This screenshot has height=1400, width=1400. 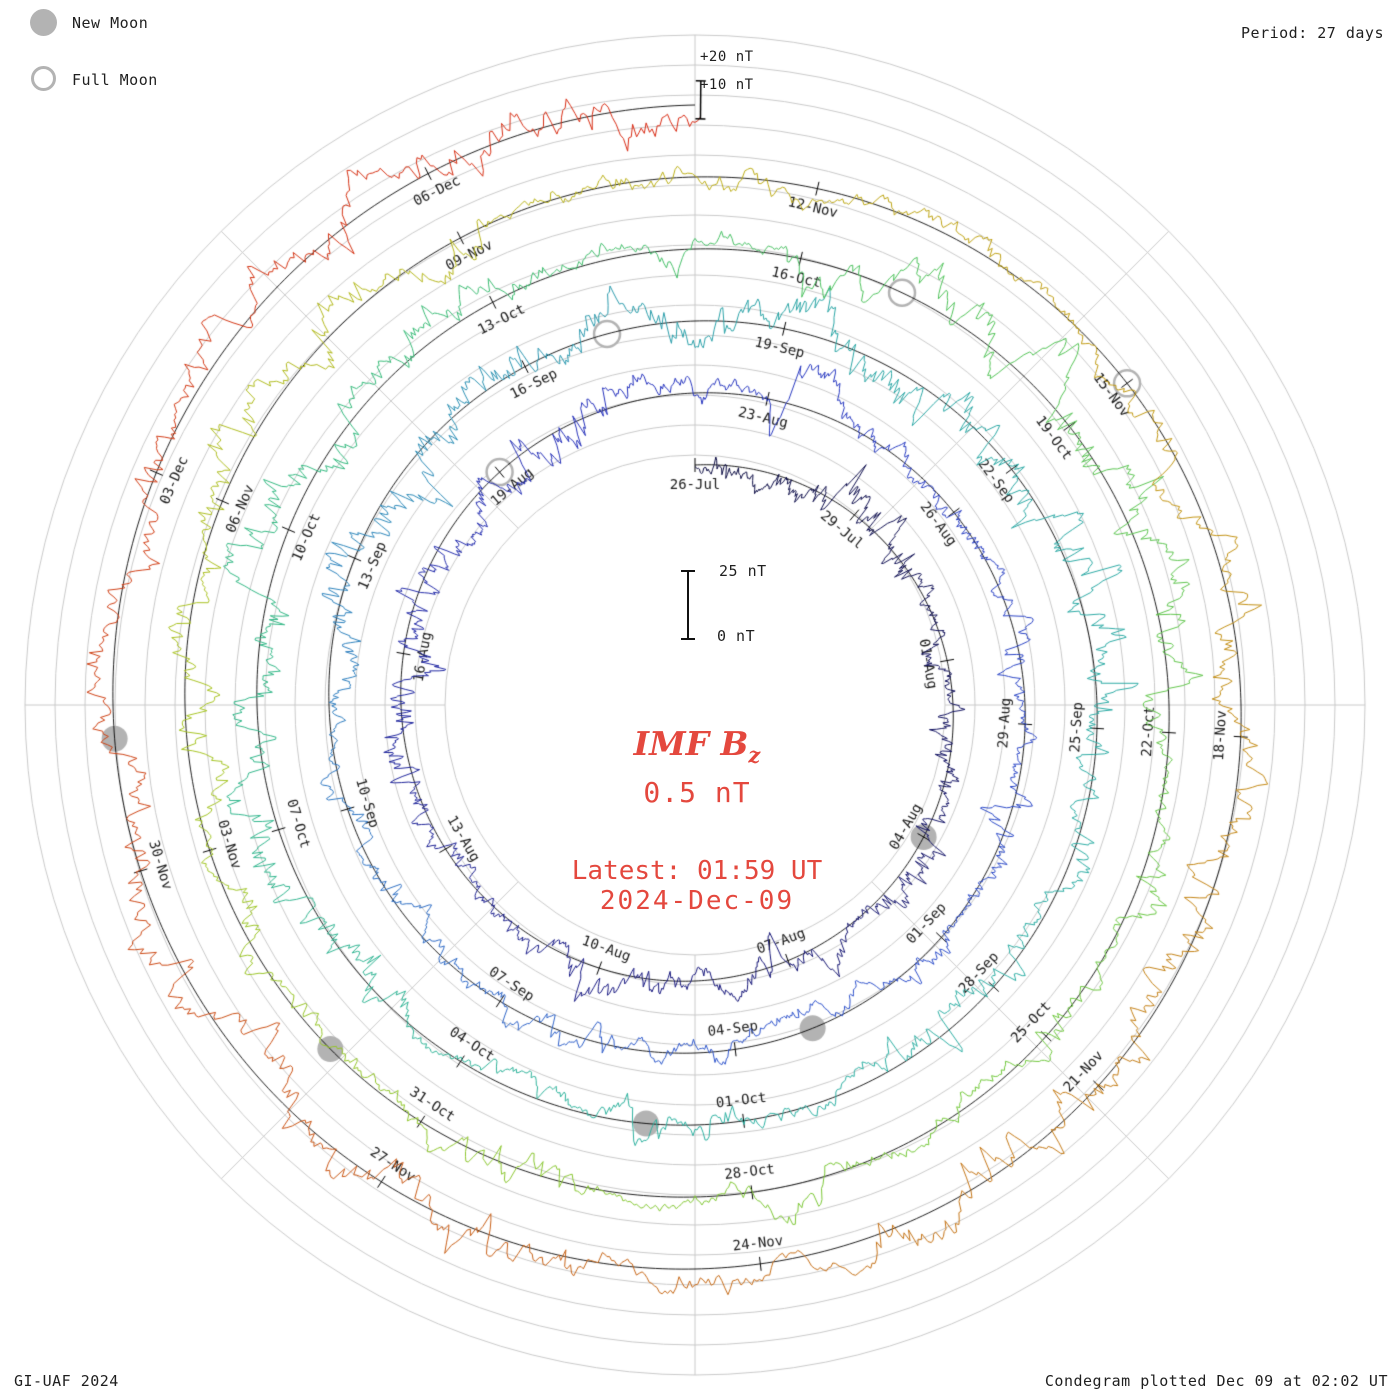 What do you see at coordinates (754, 755) in the screenshot?
I see `plot-title-subscript: z` at bounding box center [754, 755].